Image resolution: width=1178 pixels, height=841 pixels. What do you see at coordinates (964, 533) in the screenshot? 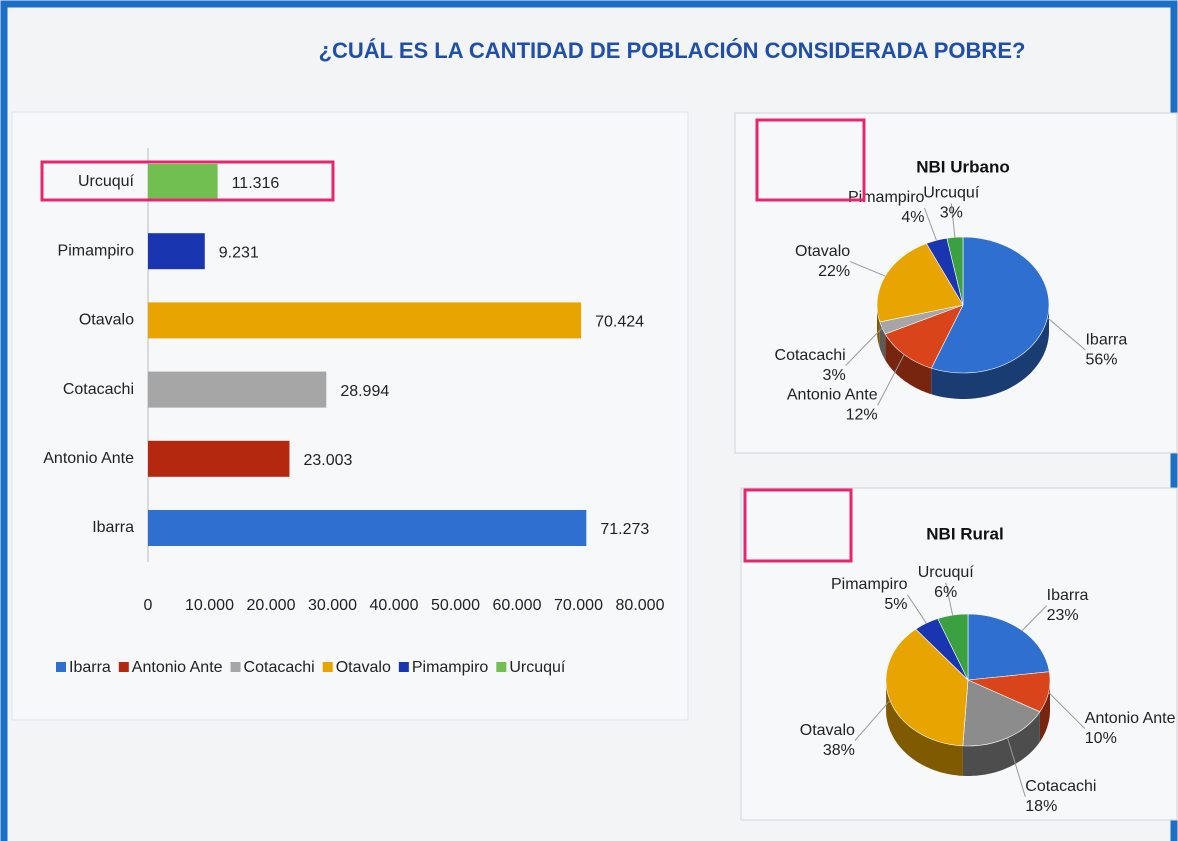
I see `pie-title: NBI Rural` at bounding box center [964, 533].